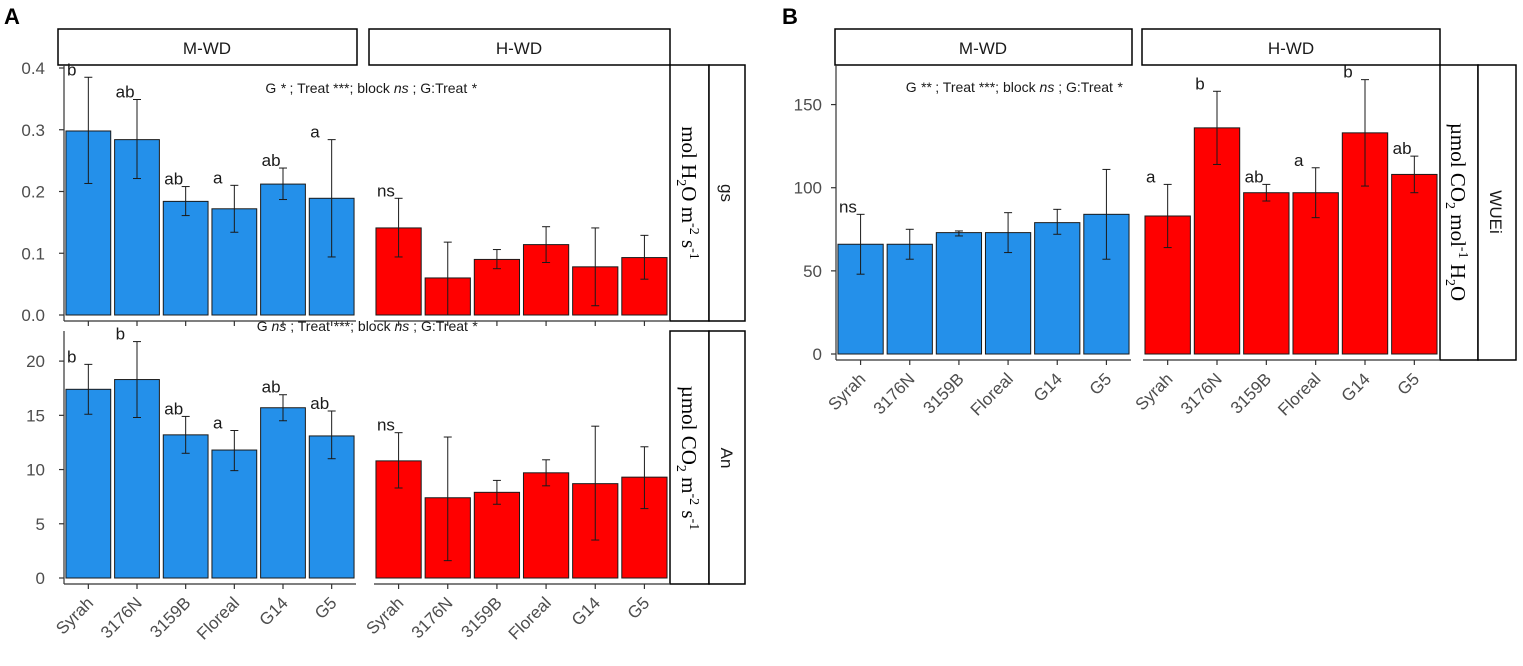 The image size is (1523, 666). I want to click on y-tick-label: 20, so click(35, 361).